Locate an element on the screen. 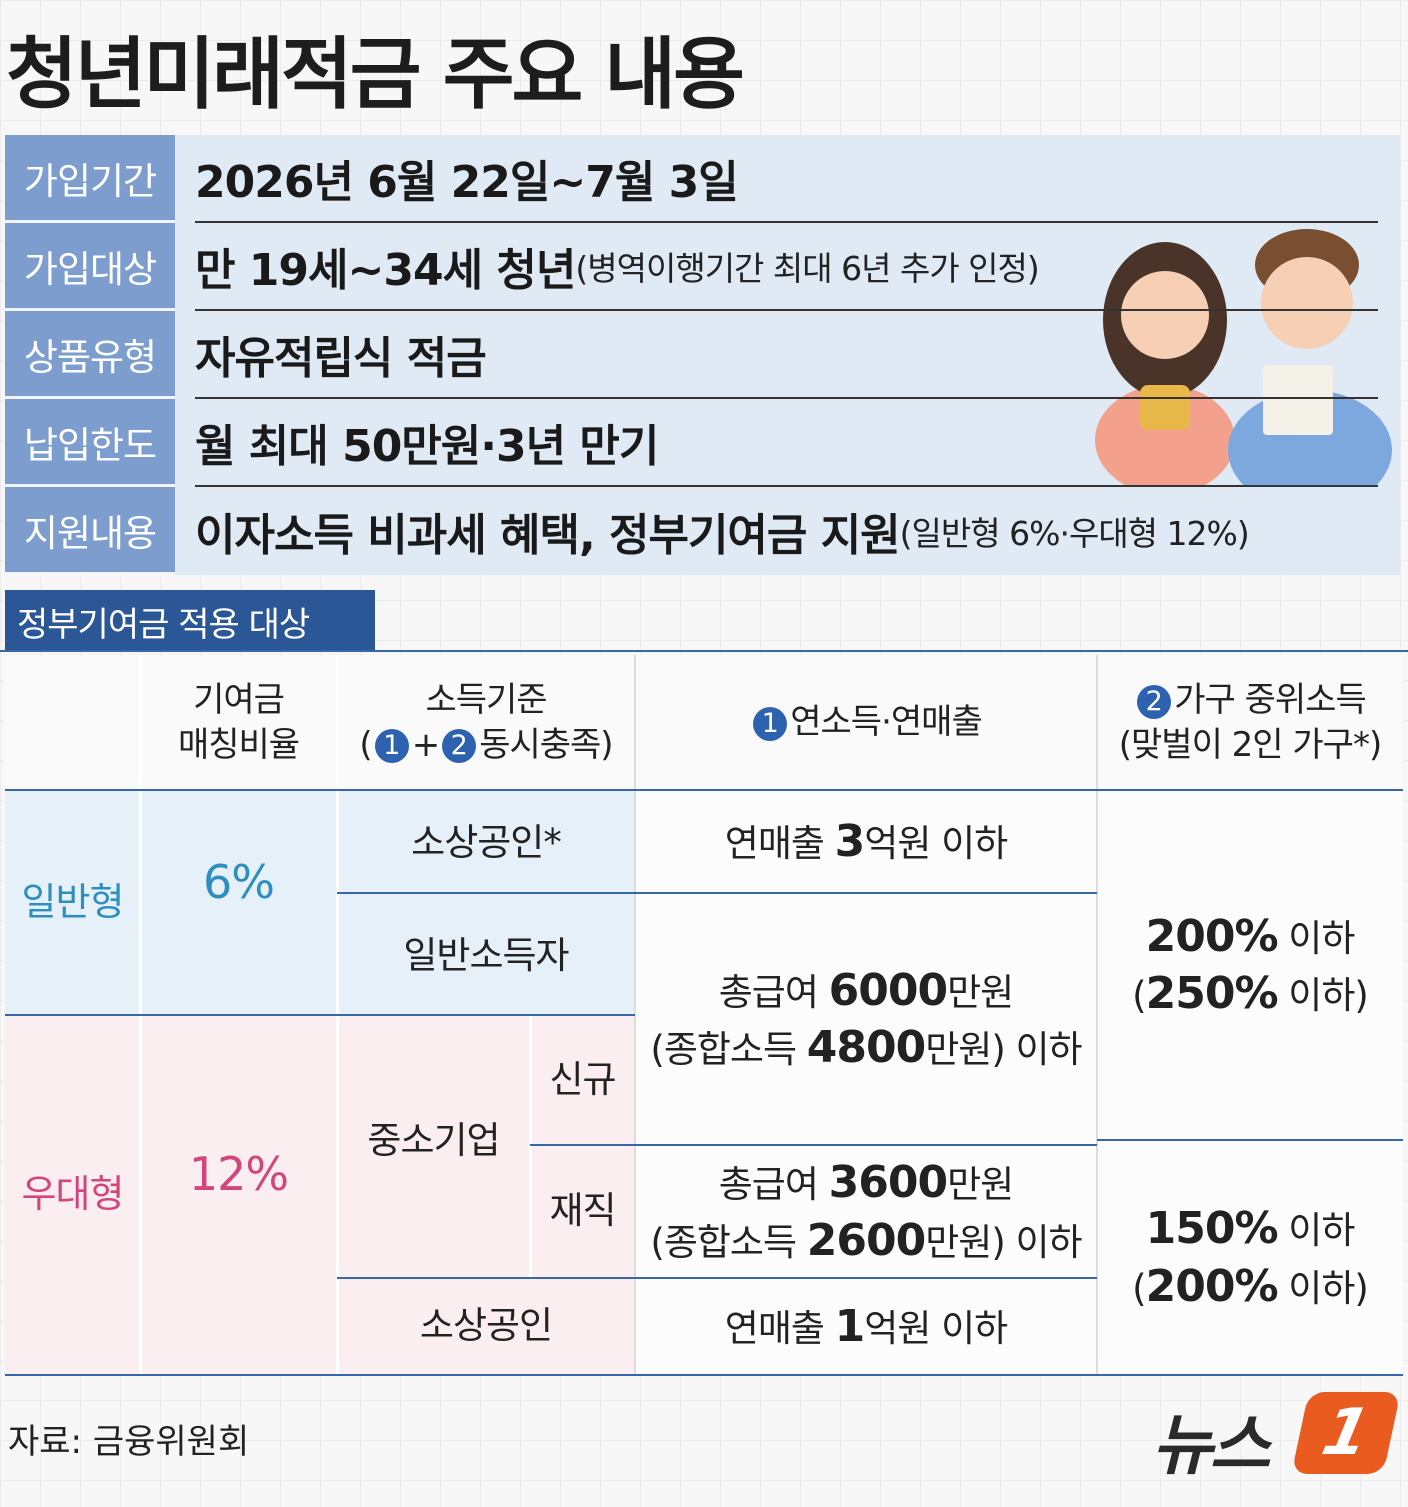 This screenshot has width=1408, height=1507. summary-label: 상품유형 is located at coordinates (90, 355).